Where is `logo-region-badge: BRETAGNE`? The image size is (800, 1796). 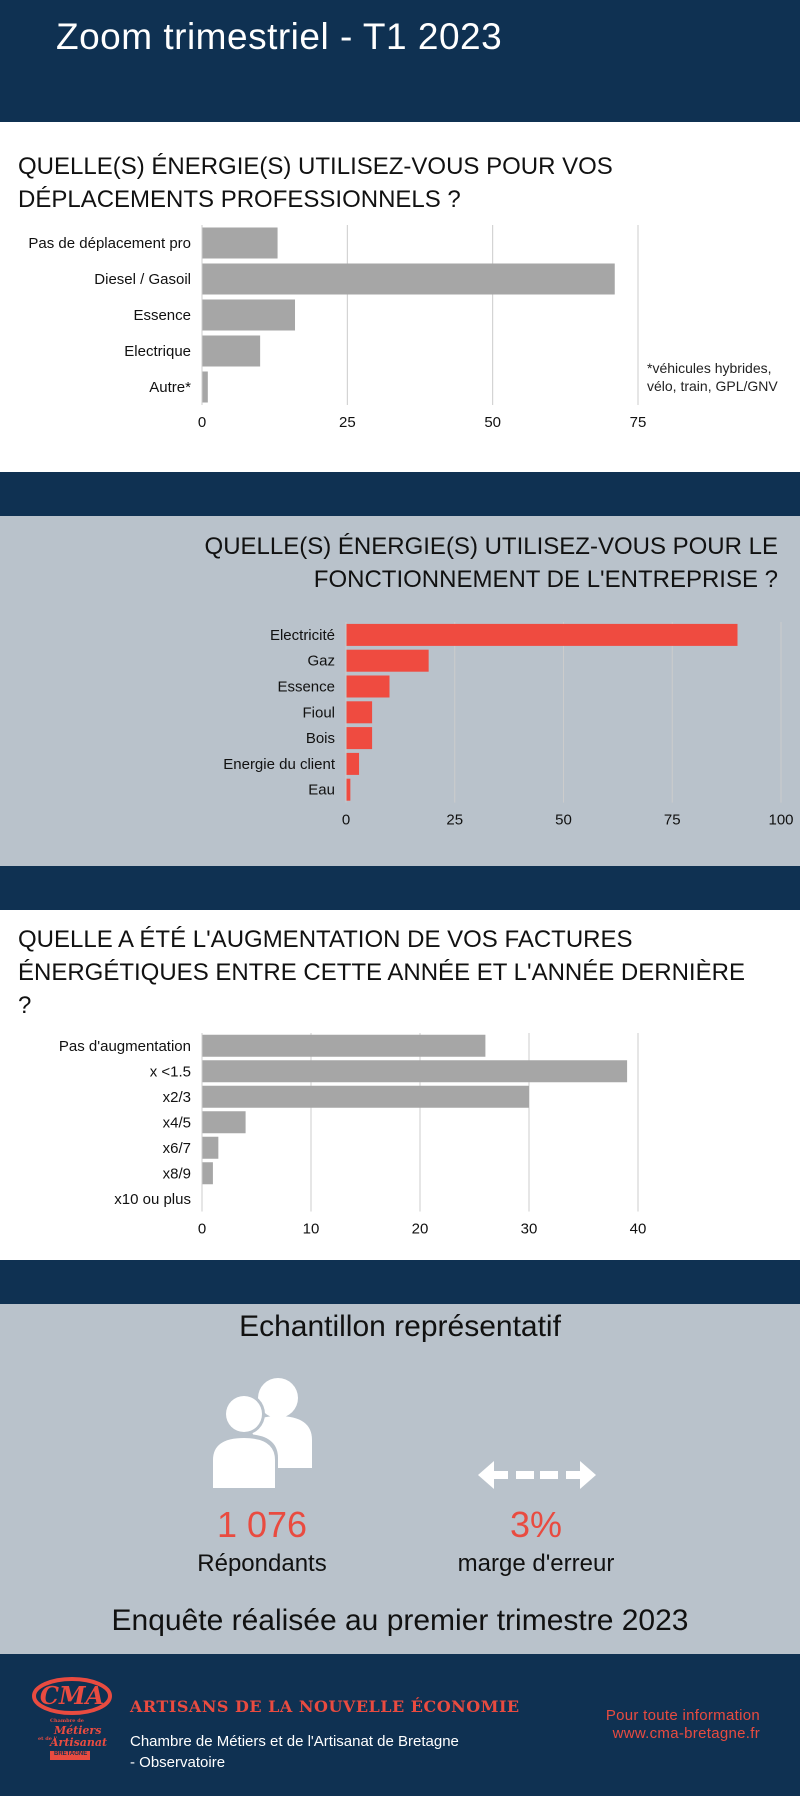
logo-region-badge: BRETAGNE is located at coordinates (70, 1755).